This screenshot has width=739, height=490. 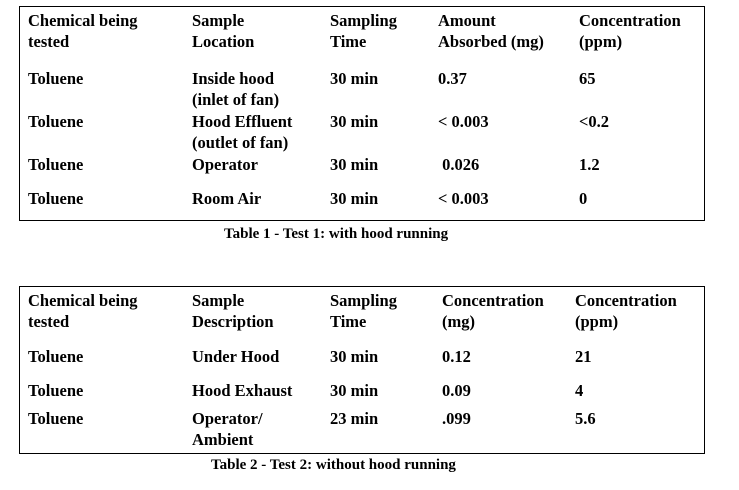 I want to click on table-1-header-location: Sample Location, so click(x=223, y=31).